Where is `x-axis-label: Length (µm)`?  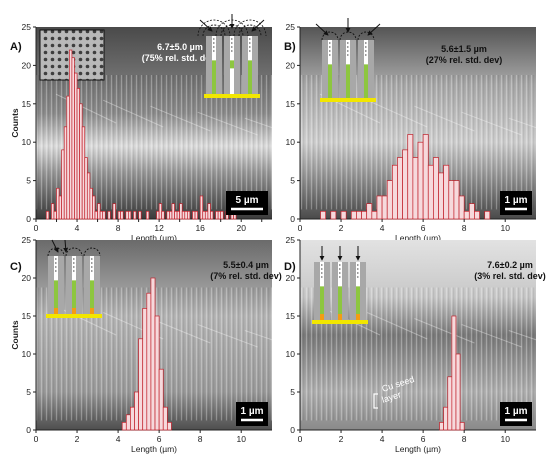 x-axis-label: Length (µm) is located at coordinates (154, 238).